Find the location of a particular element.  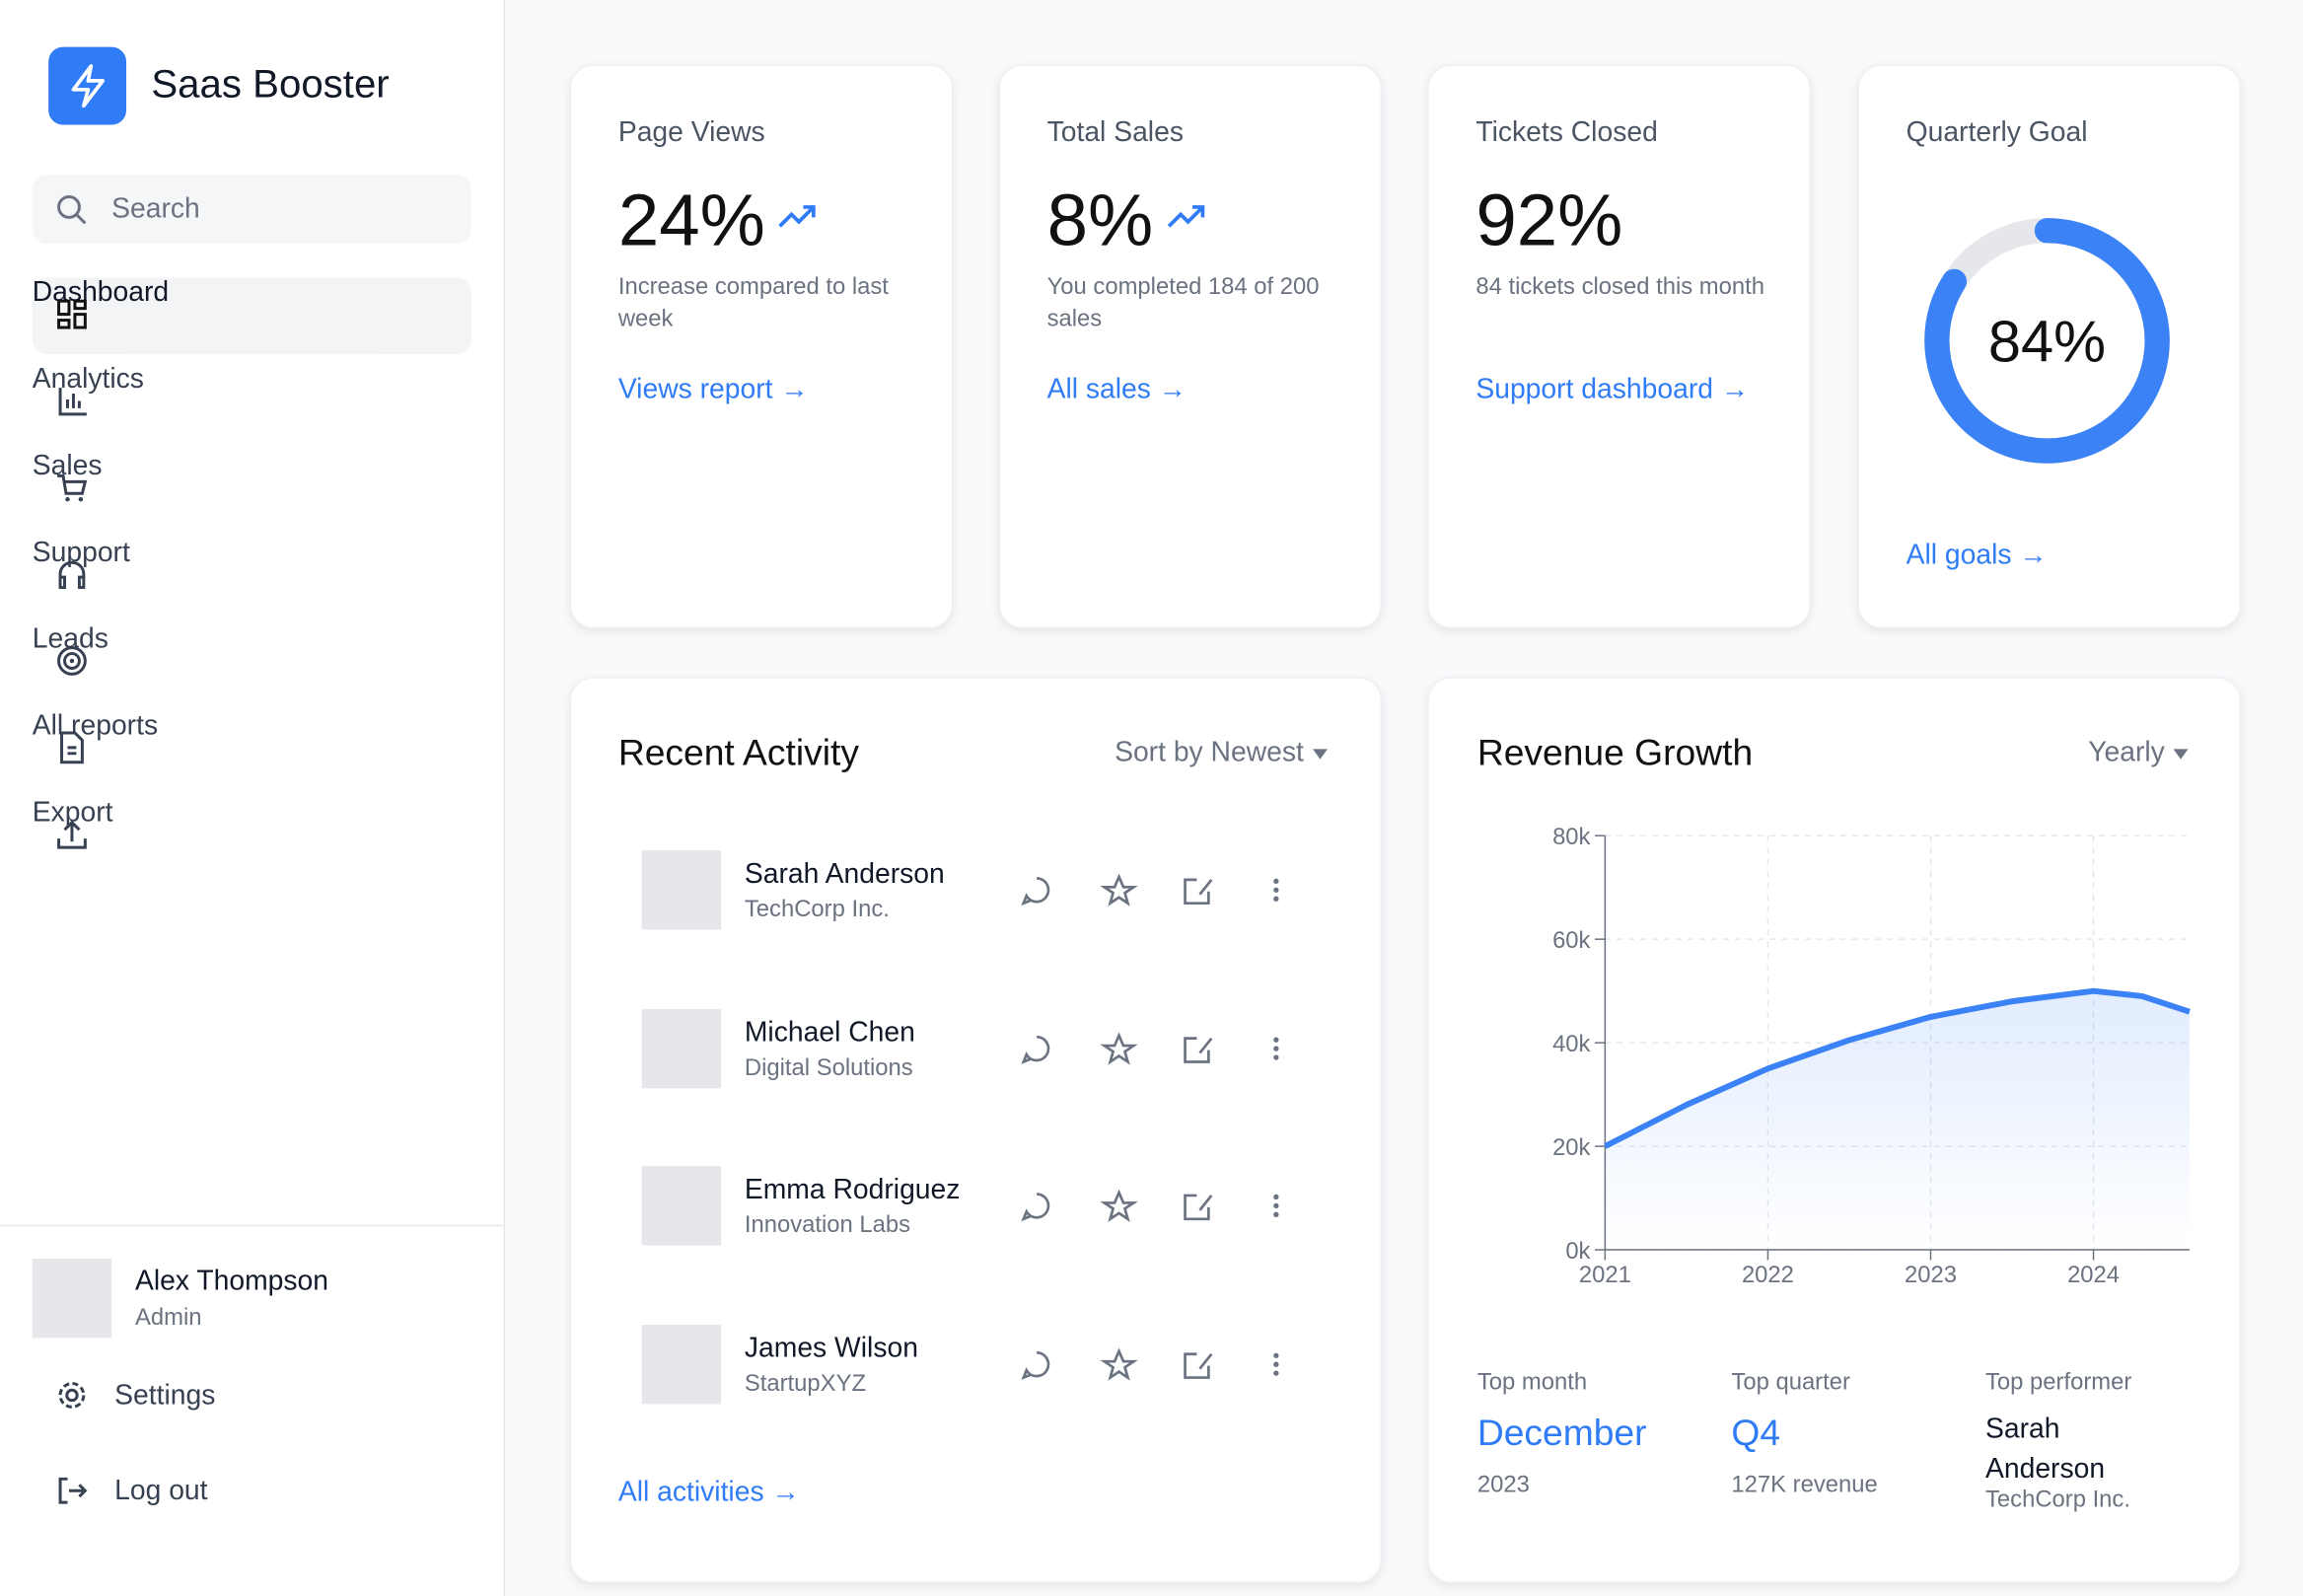

card-title: Tickets Closed is located at coordinates (1566, 133).